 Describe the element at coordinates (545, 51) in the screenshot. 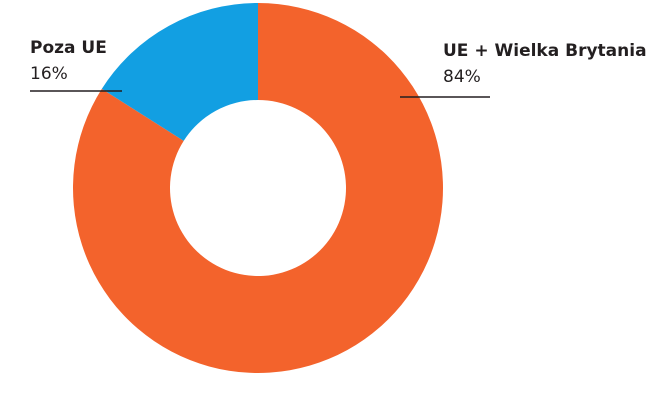

I see `slice-label: UE + Wielka Brytania` at that location.